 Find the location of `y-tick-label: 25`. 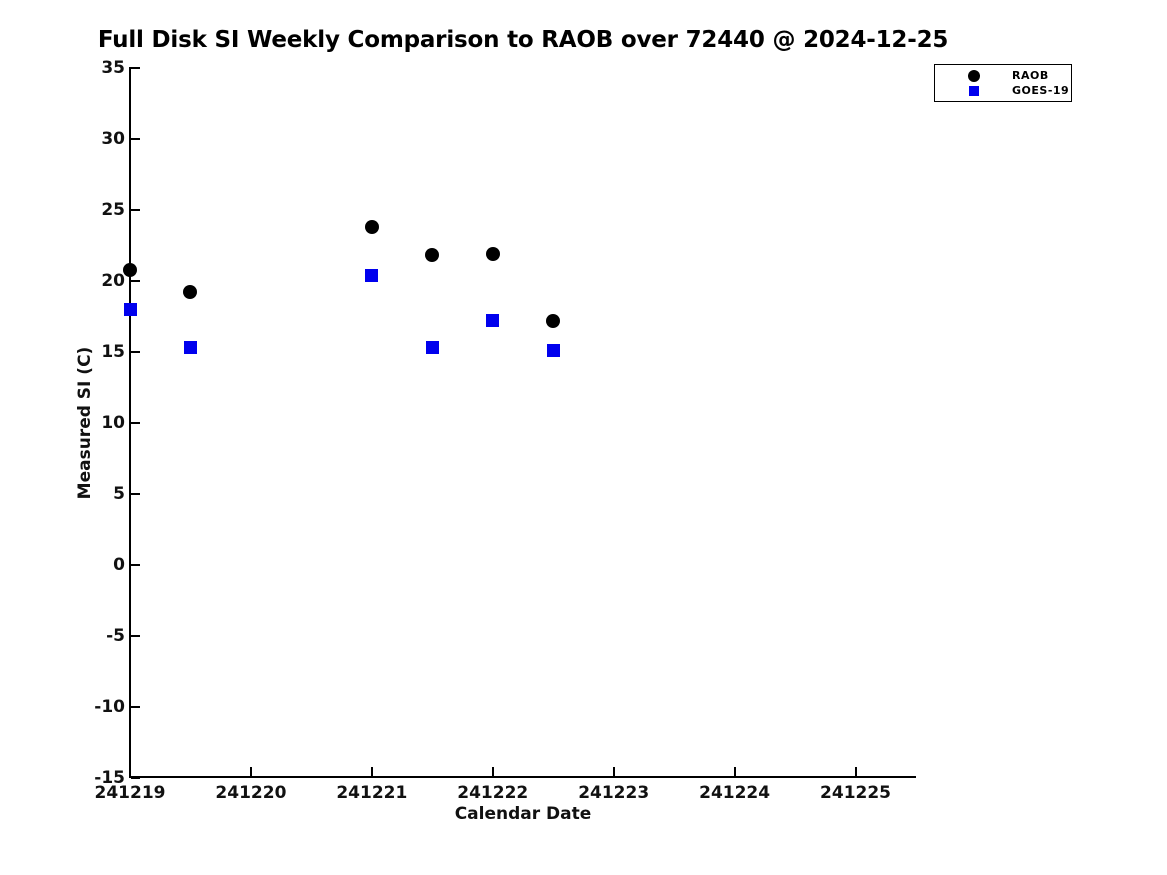

y-tick-label: 25 is located at coordinates (113, 210).